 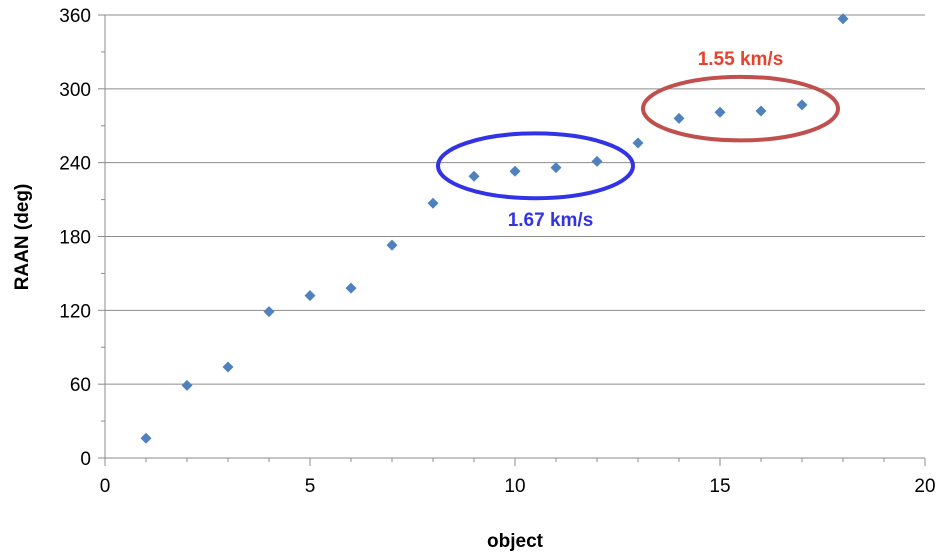 I want to click on annotations: 1.67 km/s 1.55 km/s, so click(x=638, y=140).